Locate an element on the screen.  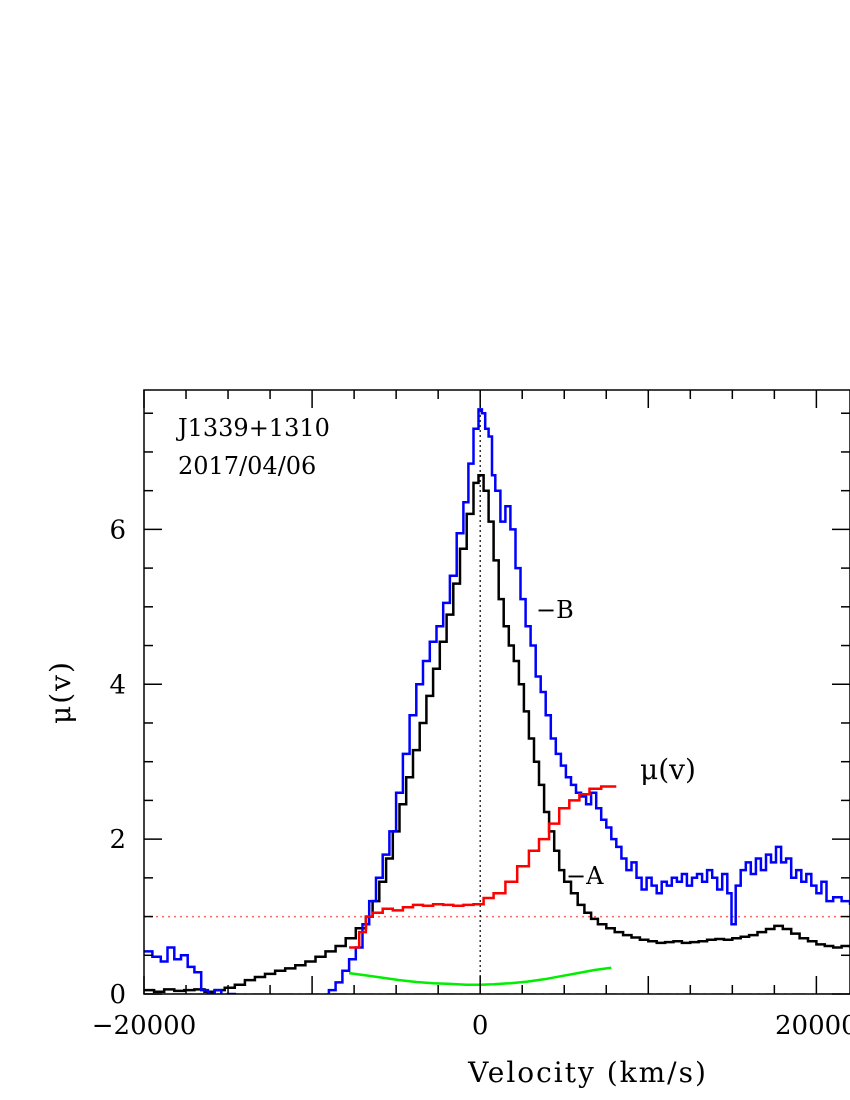
series-B-label: −B is located at coordinates (555, 610).